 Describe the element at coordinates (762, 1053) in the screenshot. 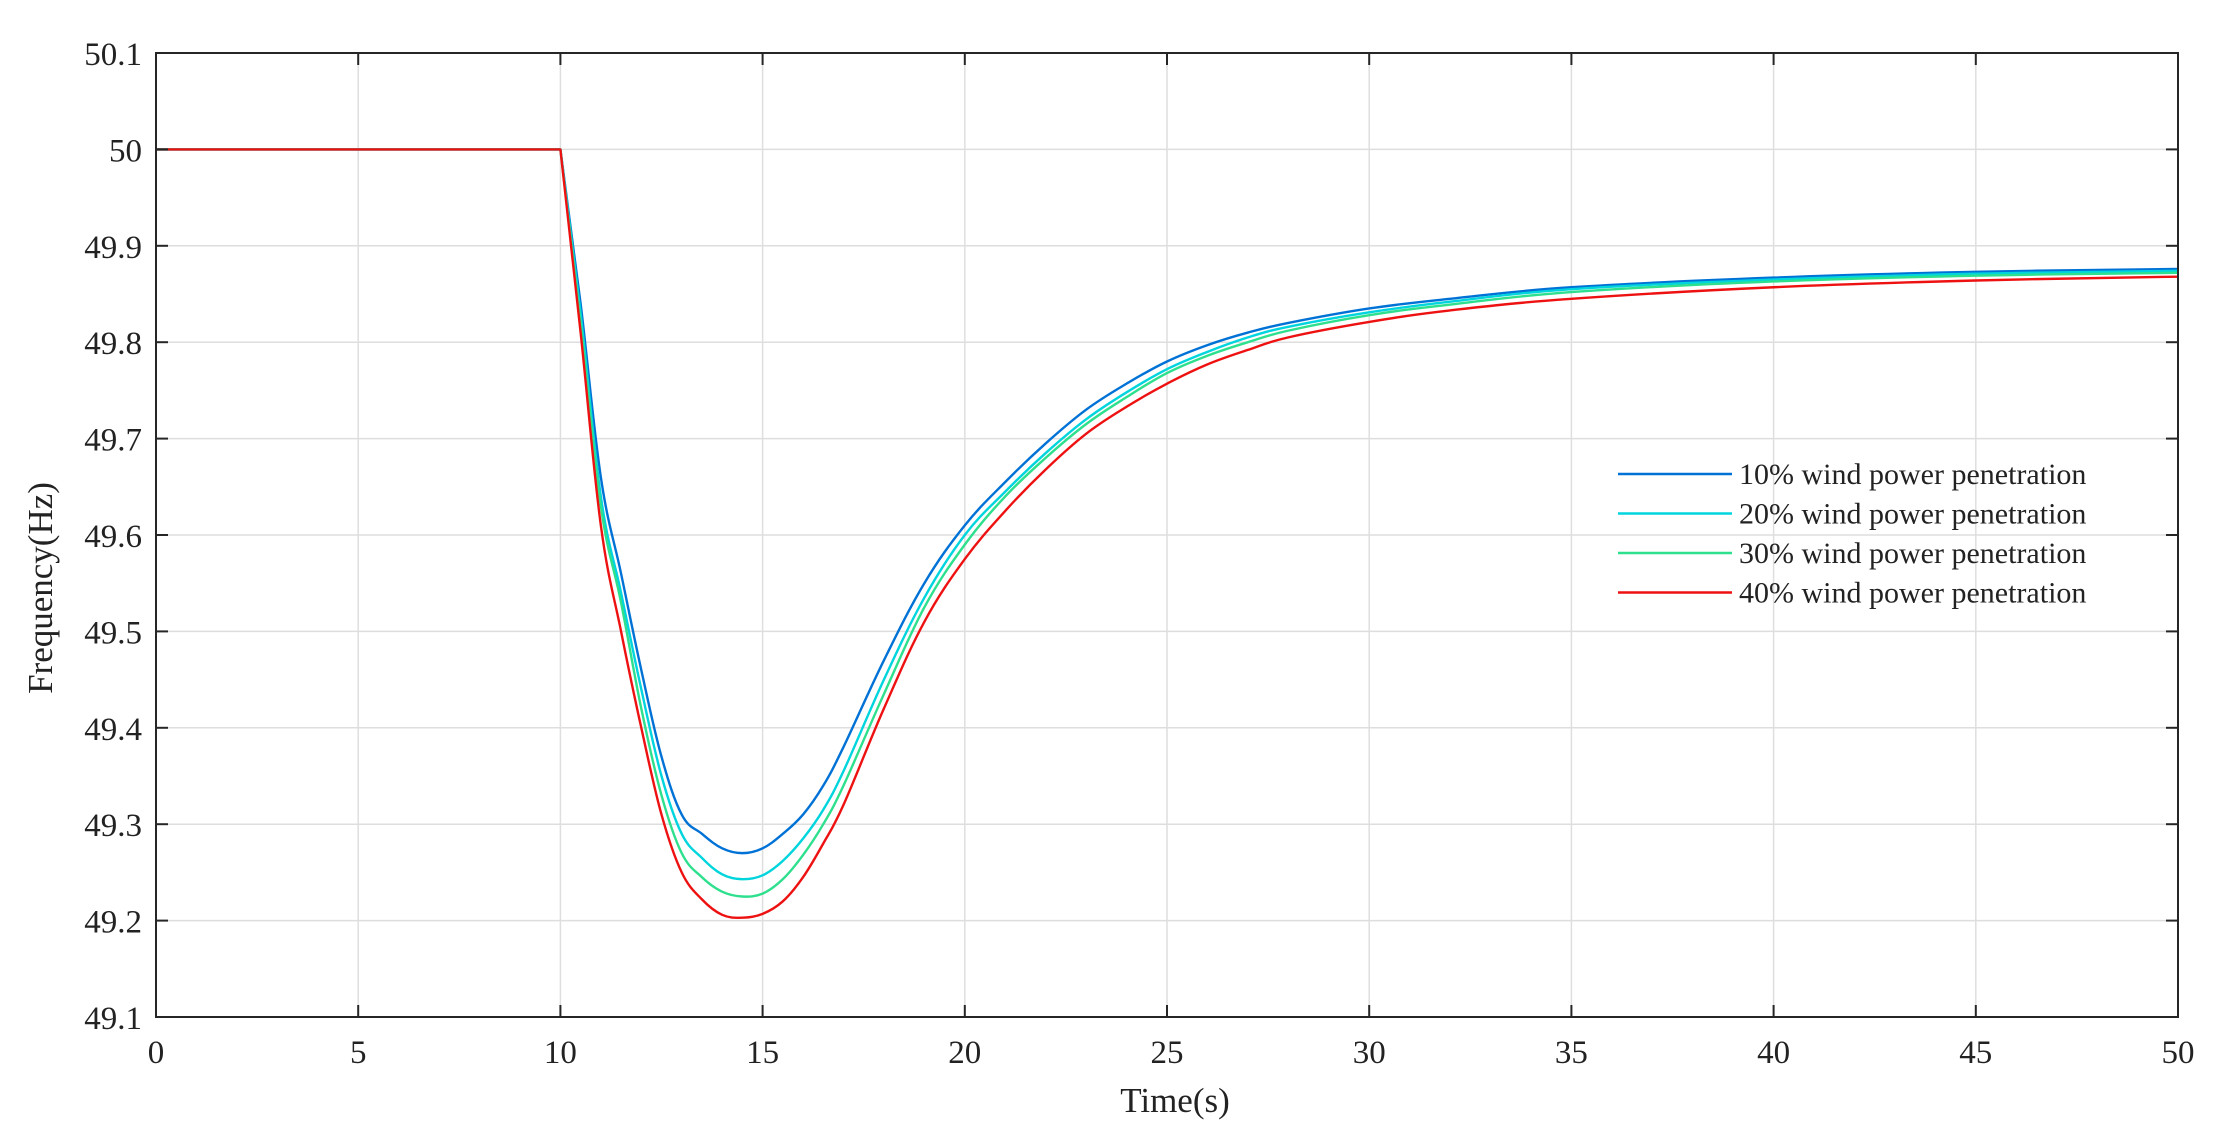

I see `x-tick-label: 15` at that location.